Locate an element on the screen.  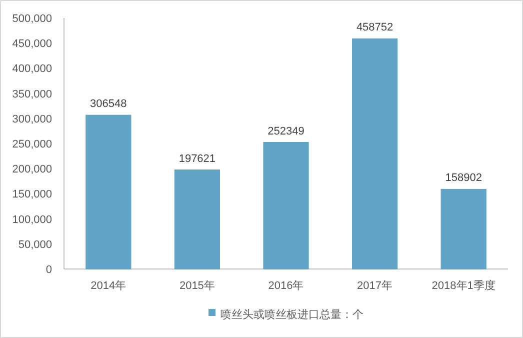
y-tick-label: 0 is located at coordinates (49, 270).